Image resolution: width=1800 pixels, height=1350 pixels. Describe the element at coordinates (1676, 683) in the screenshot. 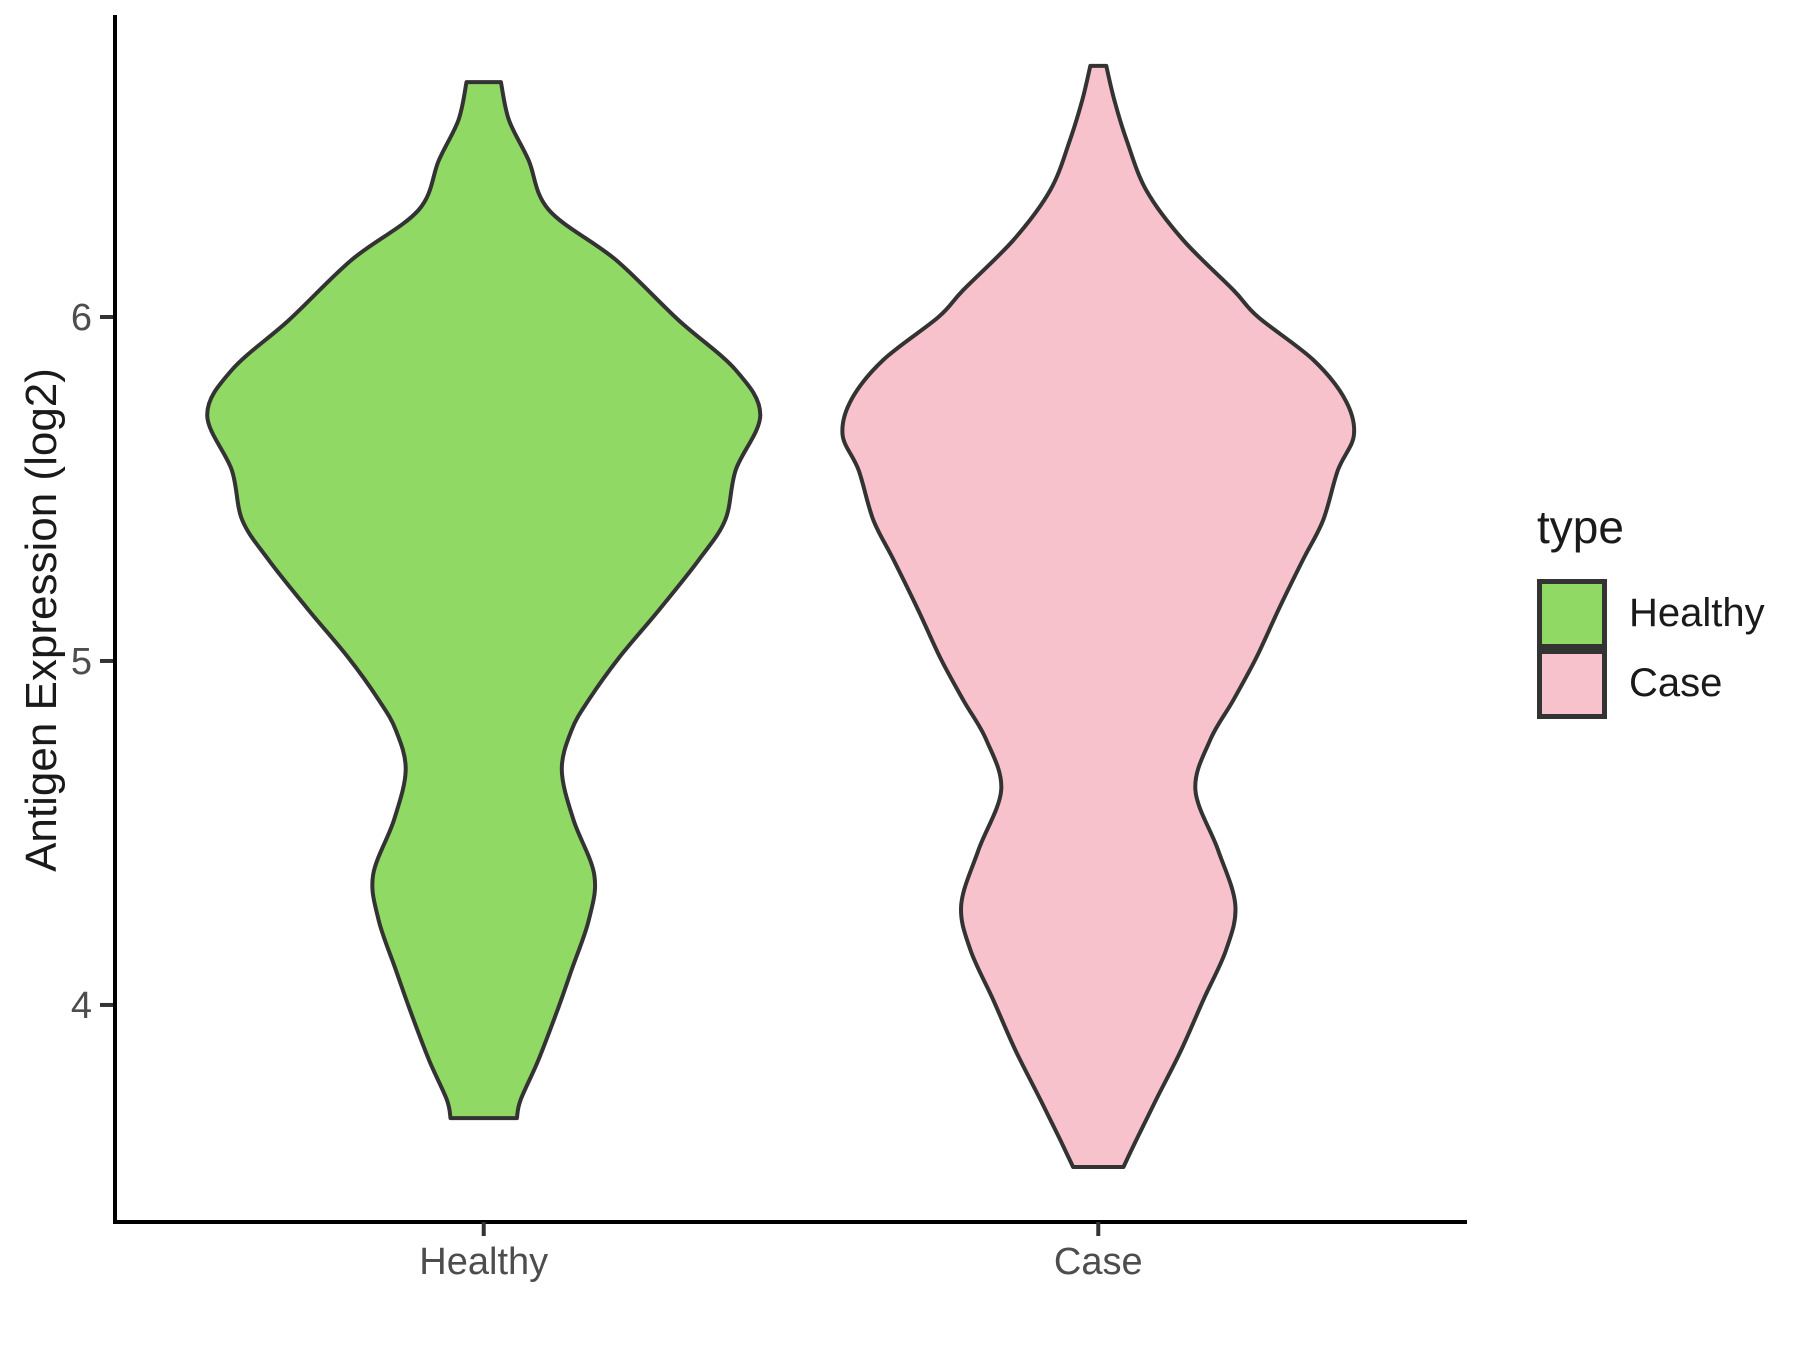

I see `legend-item-label: Case` at that location.